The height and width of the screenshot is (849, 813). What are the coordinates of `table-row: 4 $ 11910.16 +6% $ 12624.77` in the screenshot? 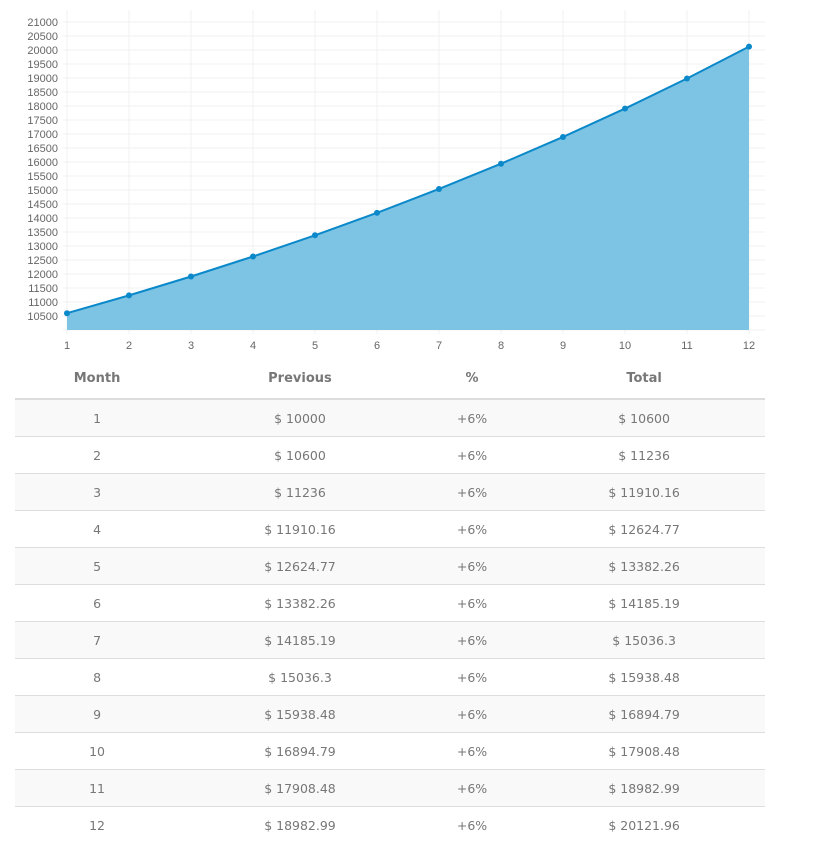 It's located at (390, 529).